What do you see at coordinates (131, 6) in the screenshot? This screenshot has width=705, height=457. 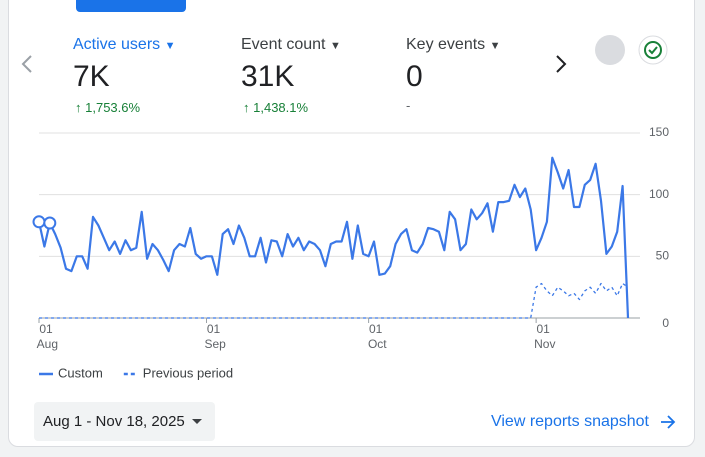 I see `tab-indicator` at bounding box center [131, 6].